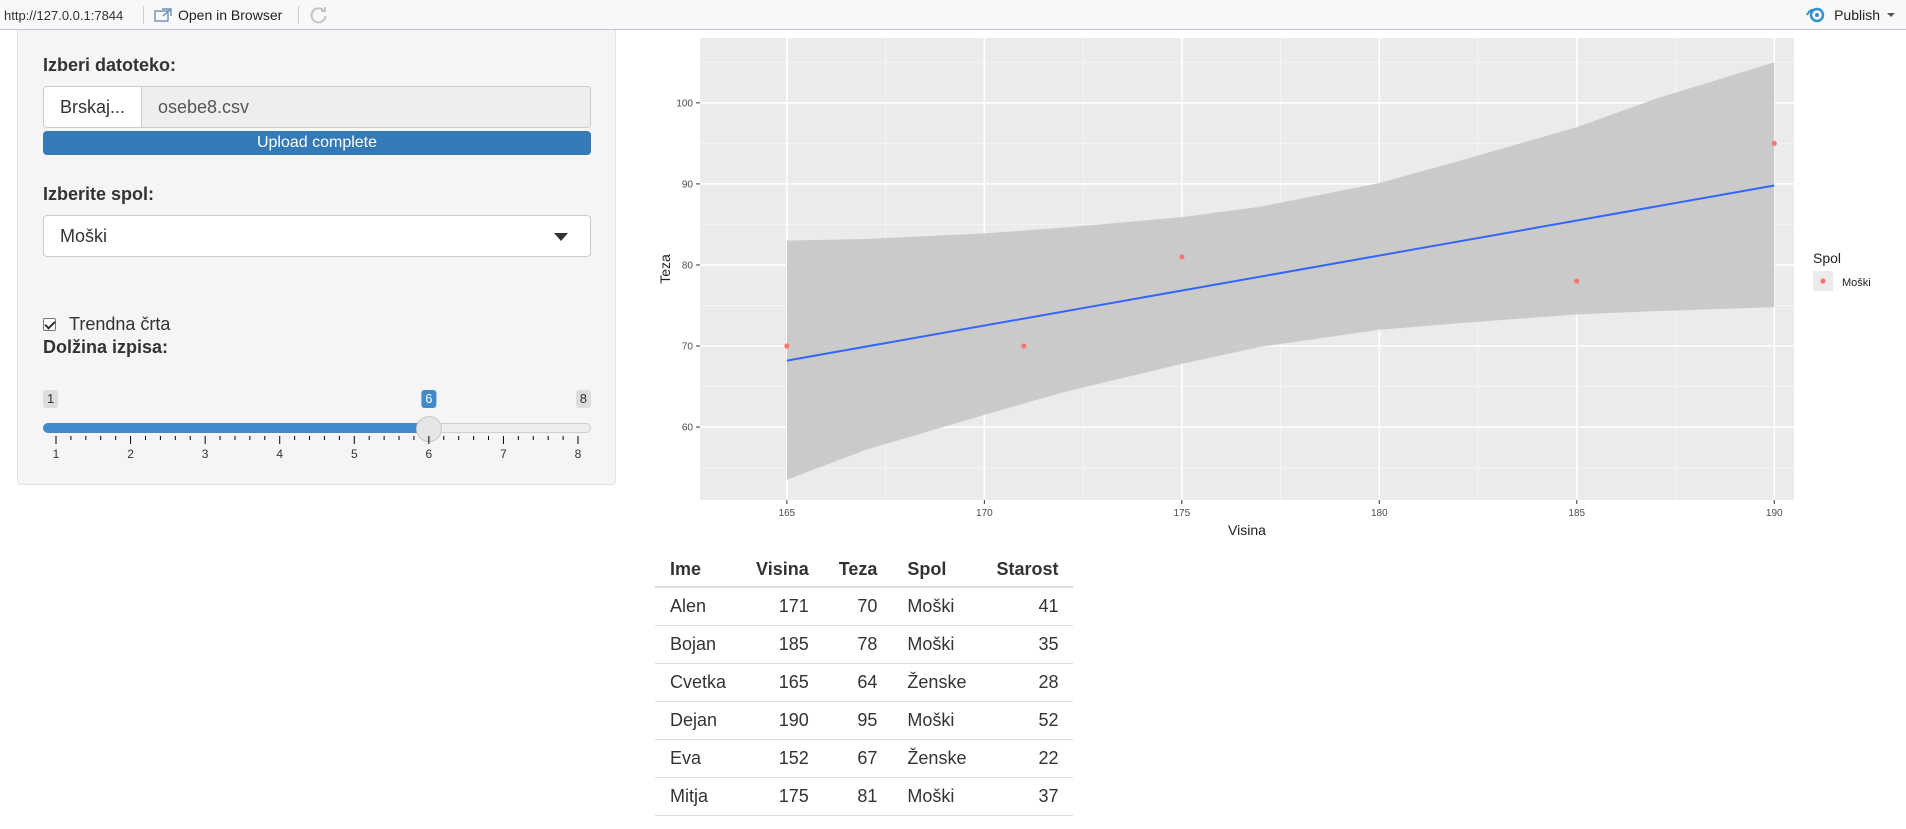 This screenshot has width=1906, height=829. I want to click on refresh-icon, so click(318, 15).